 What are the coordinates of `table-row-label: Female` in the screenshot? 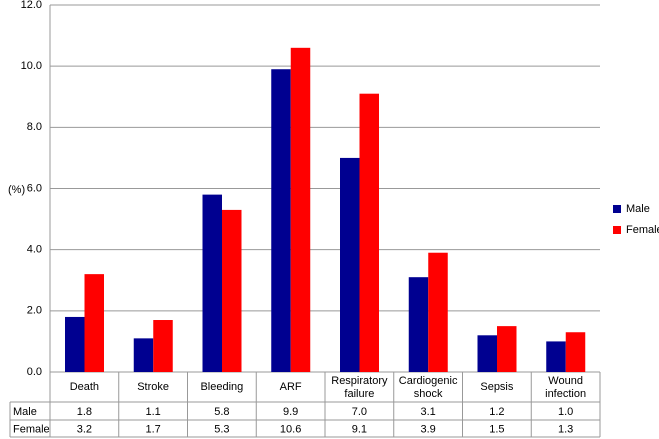 It's located at (31, 429).